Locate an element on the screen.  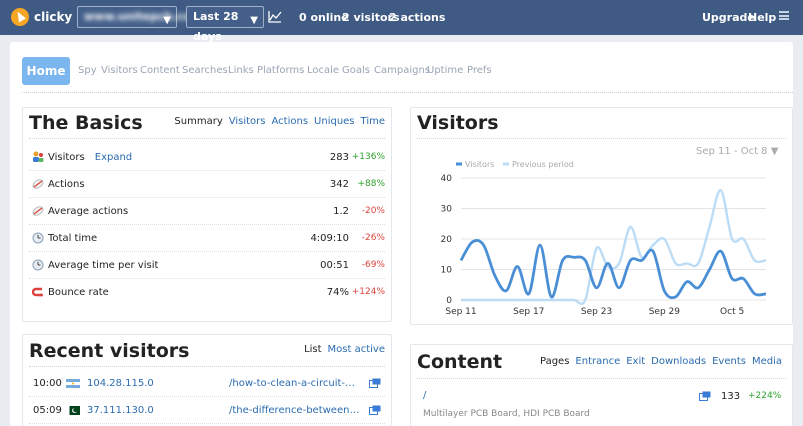
y-tick-label: 0 is located at coordinates (449, 301).